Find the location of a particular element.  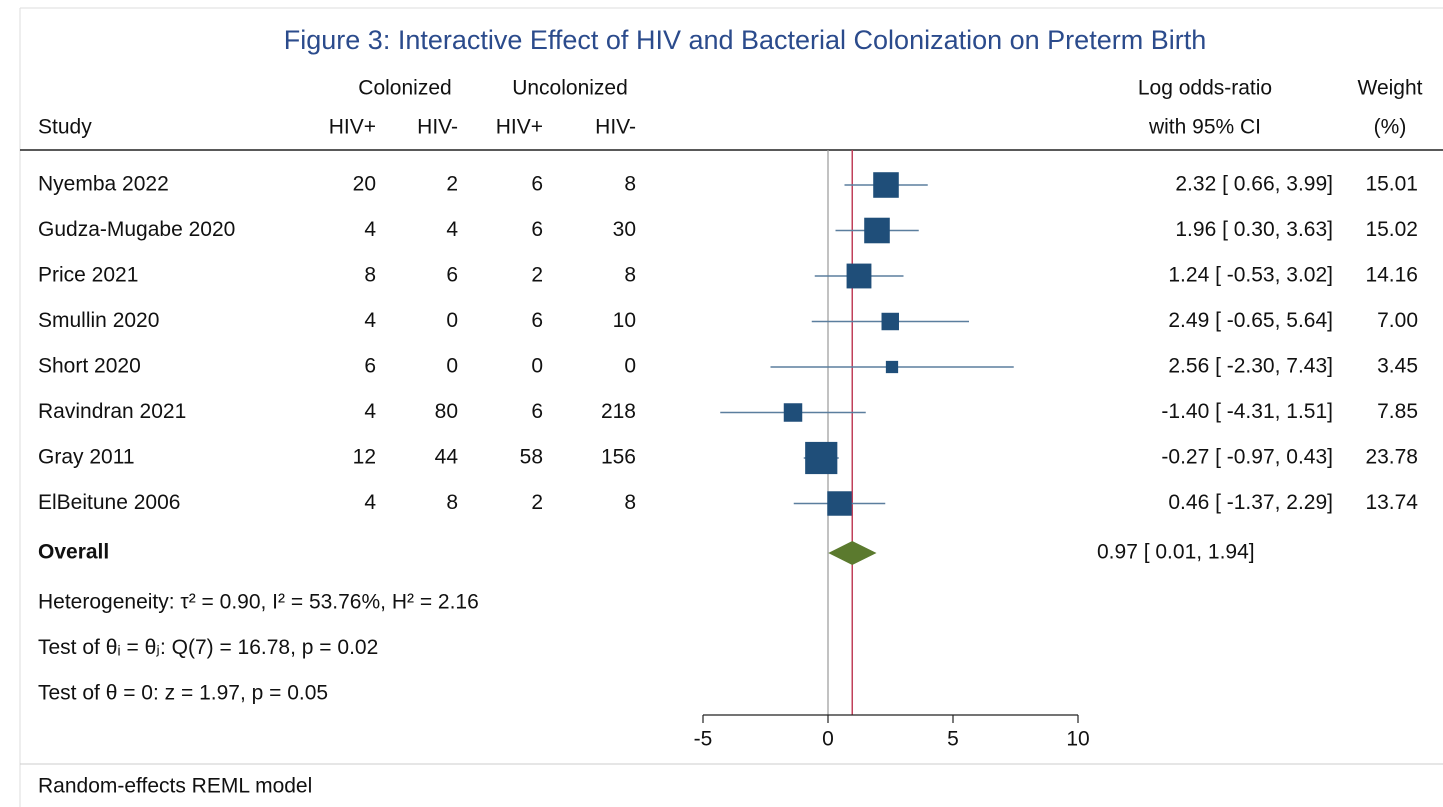

overall-diamond is located at coordinates (852, 553).